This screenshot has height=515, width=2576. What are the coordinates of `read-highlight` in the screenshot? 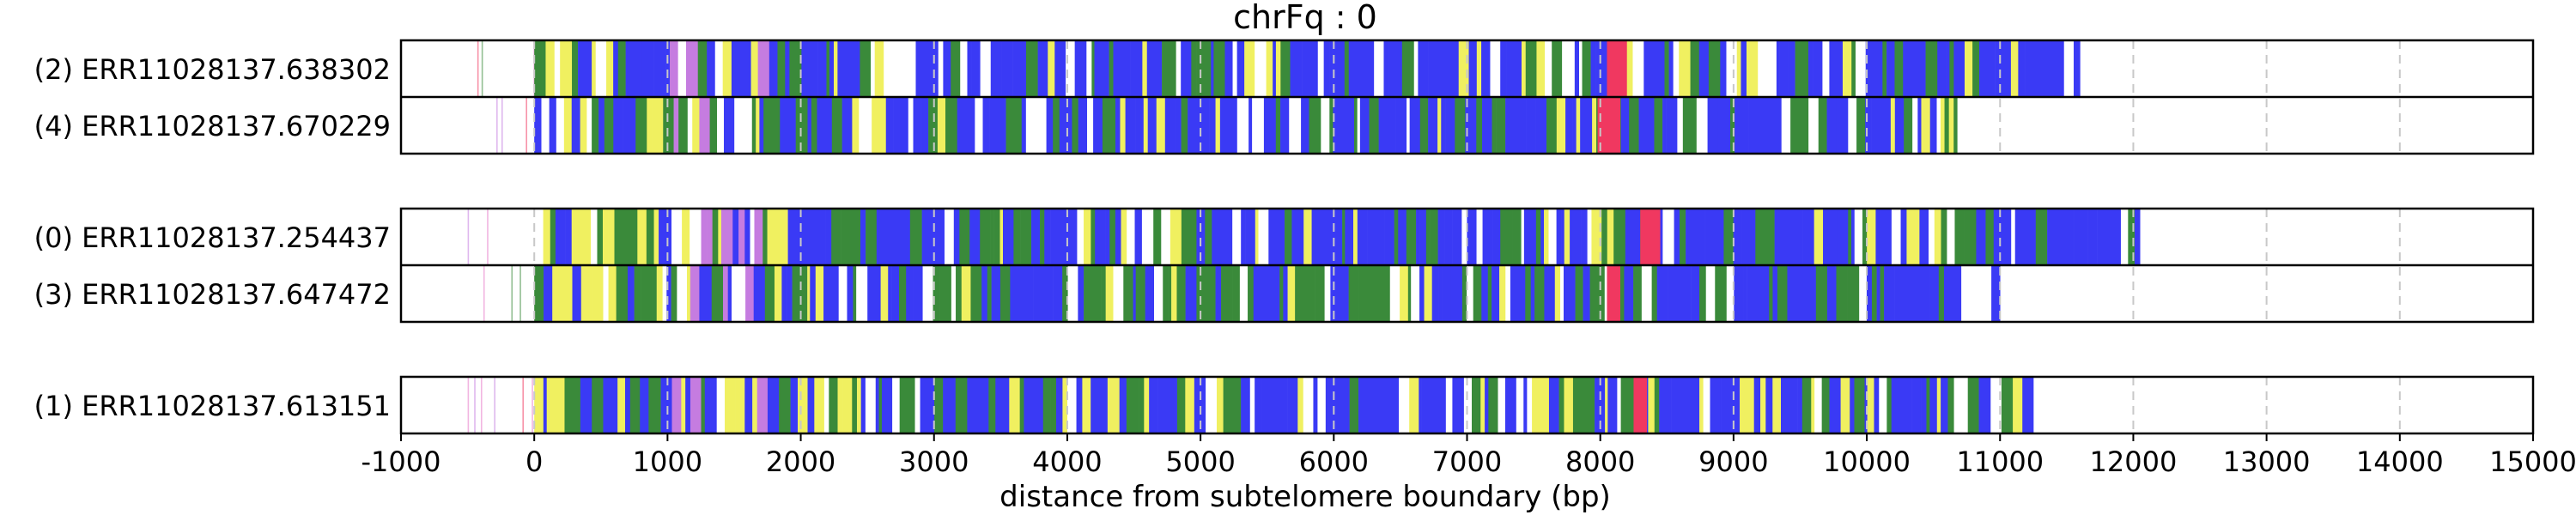 It's located at (1641, 405).